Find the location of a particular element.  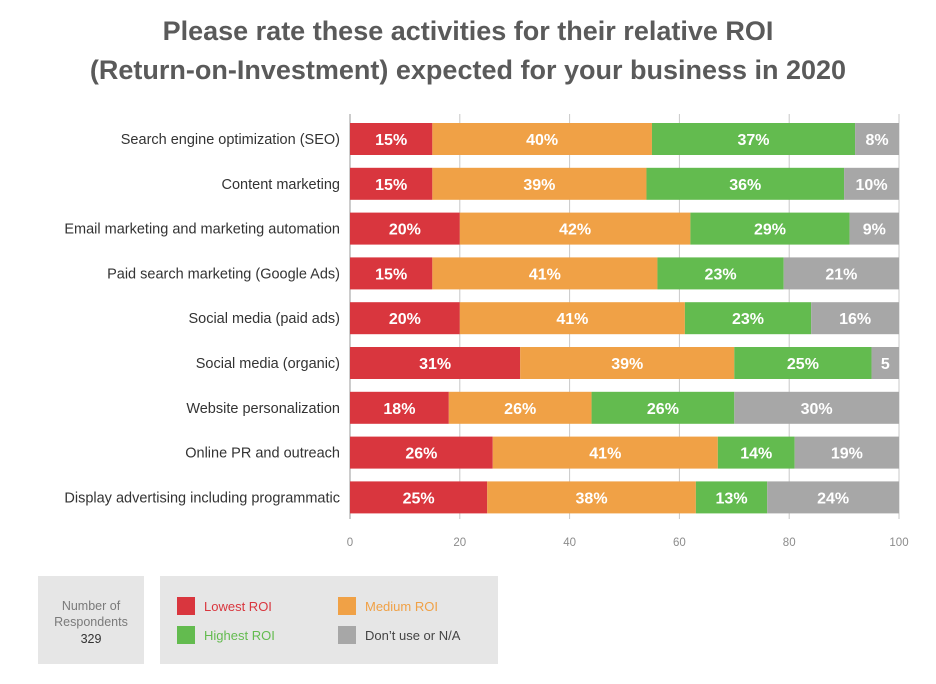

respondents-box: Number of Respondents 329 is located at coordinates (91, 620).